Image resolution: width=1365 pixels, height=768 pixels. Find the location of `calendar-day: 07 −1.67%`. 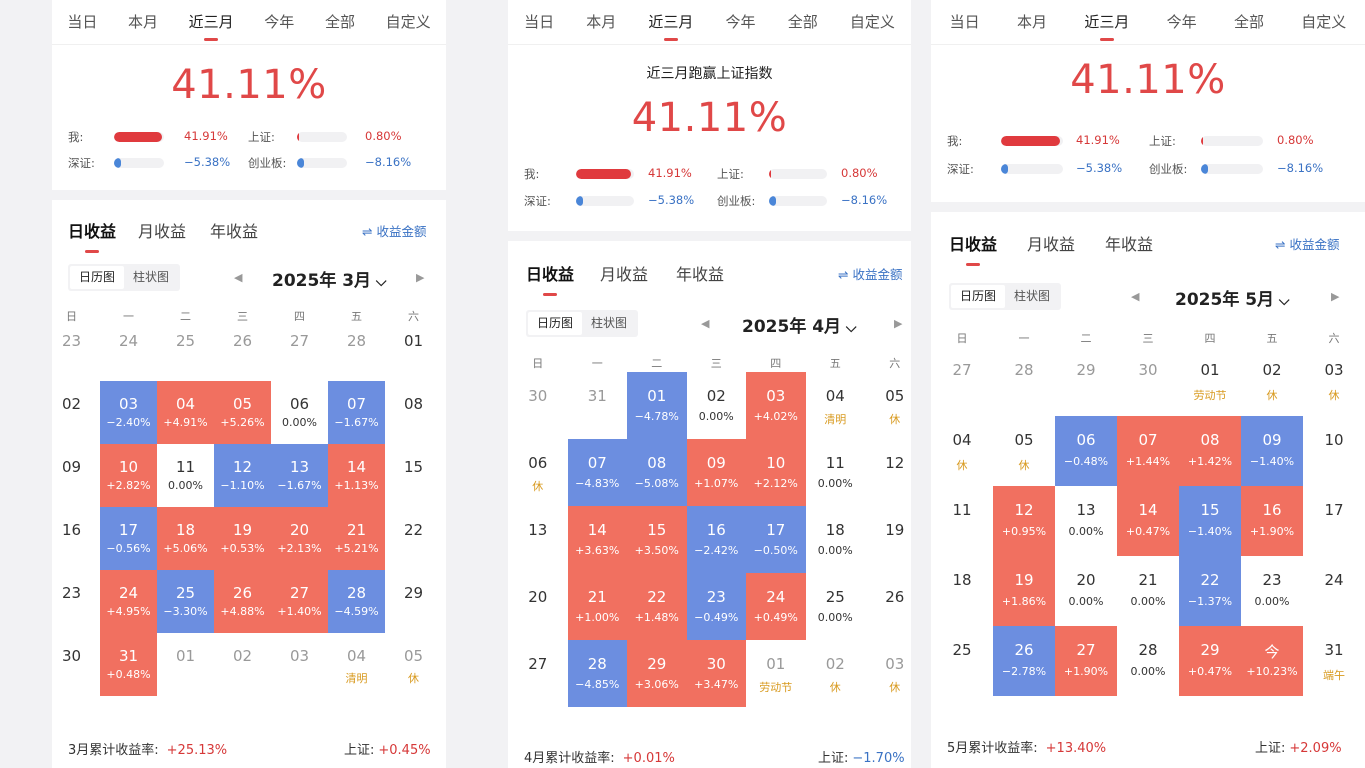

calendar-day: 07 −1.67% is located at coordinates (356, 412).